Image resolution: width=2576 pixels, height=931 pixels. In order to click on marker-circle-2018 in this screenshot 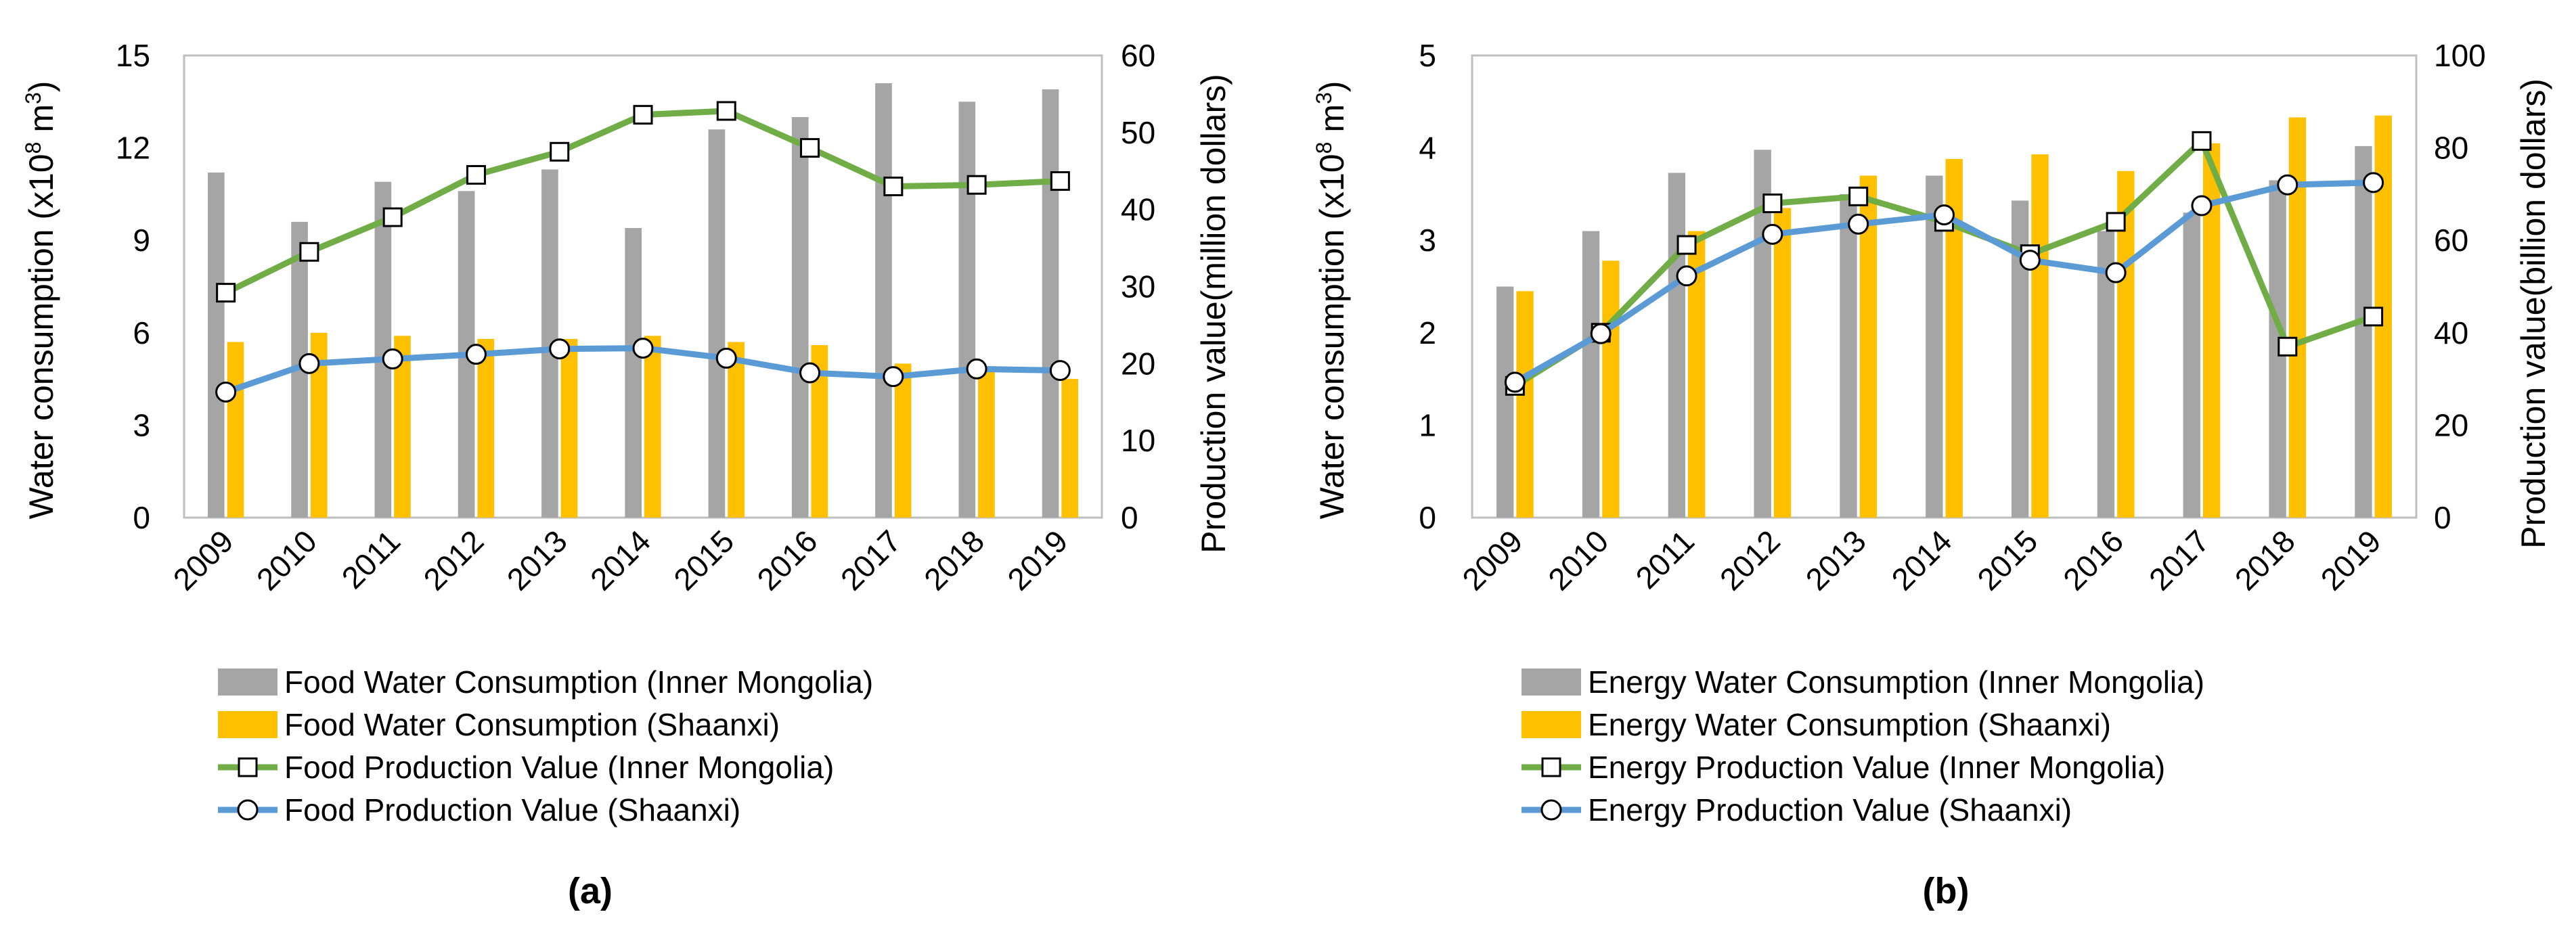, I will do `click(2288, 185)`.